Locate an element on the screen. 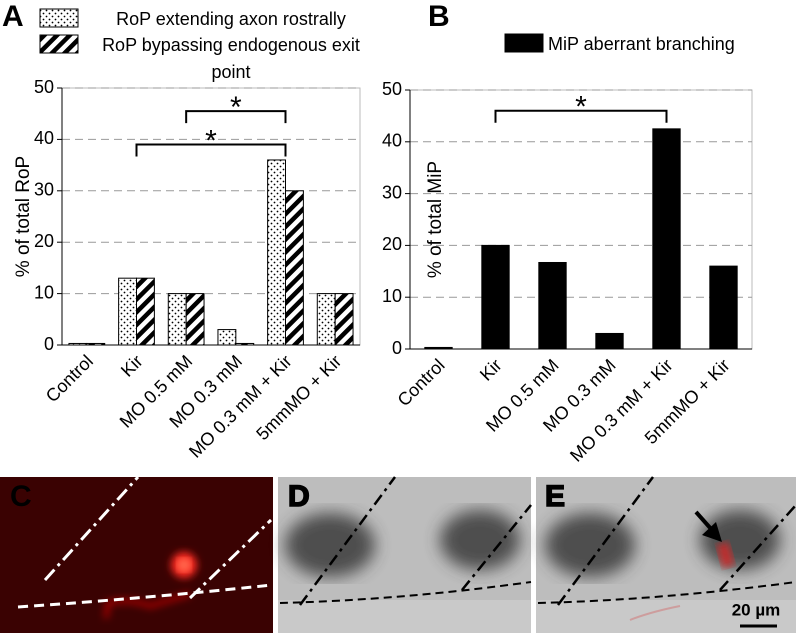 The image size is (796, 633). legend-label: RoP extending axon rostrally is located at coordinates (231, 19).